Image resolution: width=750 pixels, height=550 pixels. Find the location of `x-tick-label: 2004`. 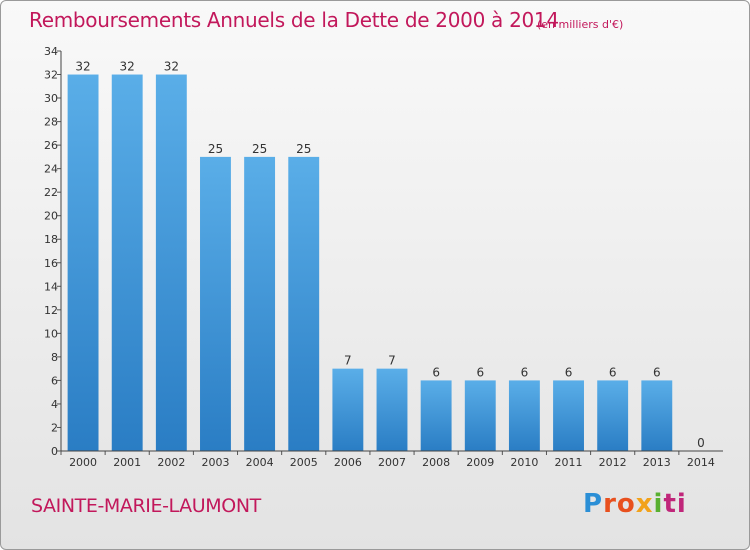

x-tick-label: 2004 is located at coordinates (260, 462).